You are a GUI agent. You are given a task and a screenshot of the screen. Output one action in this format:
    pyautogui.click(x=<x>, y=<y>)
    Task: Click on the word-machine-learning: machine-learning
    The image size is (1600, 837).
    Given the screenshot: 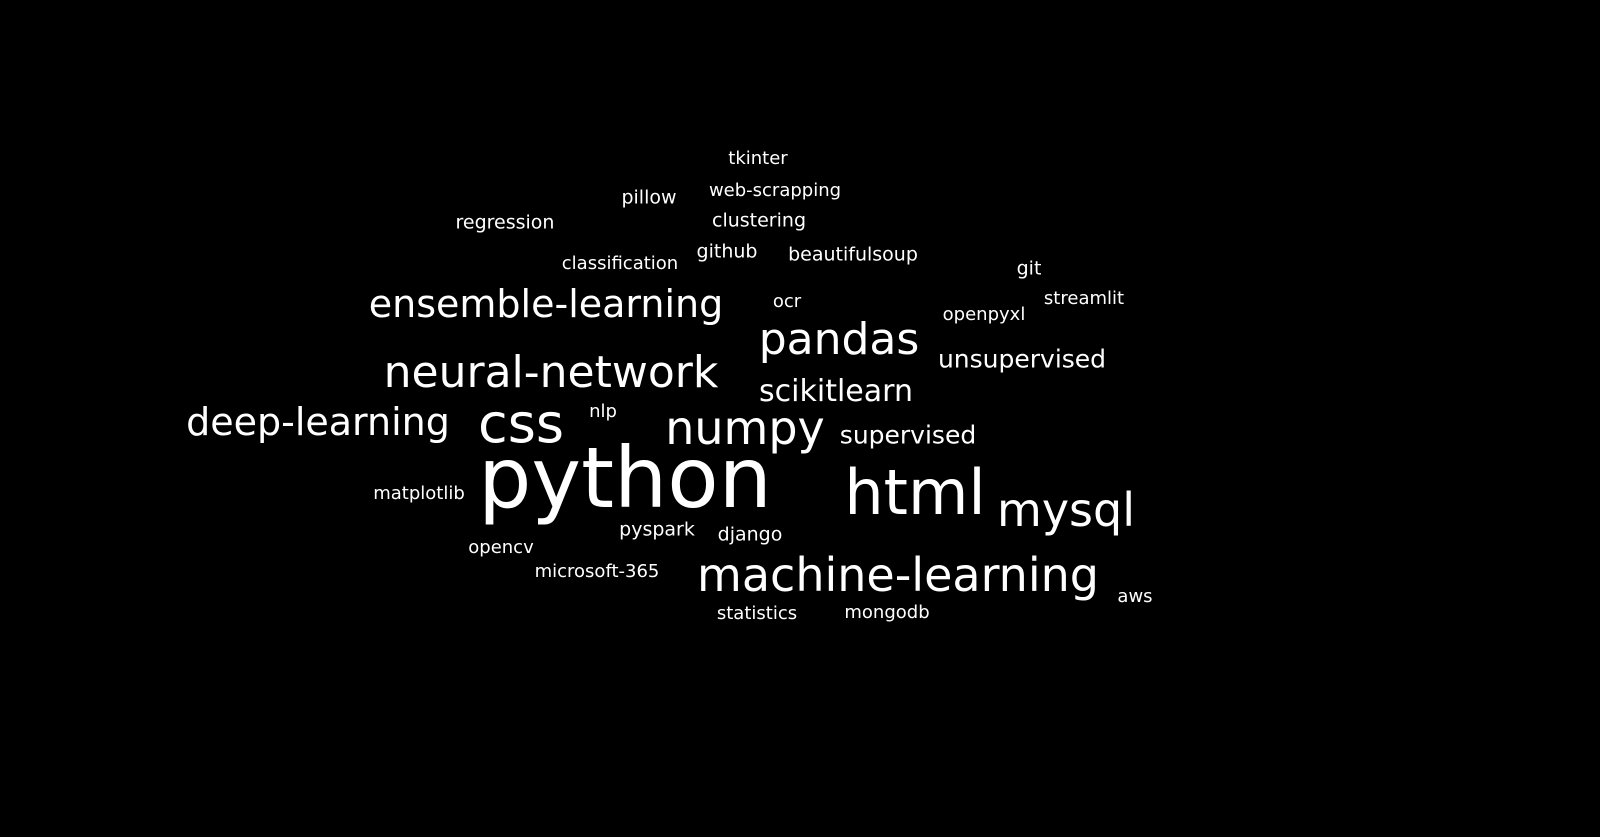 What is the action you would take?
    pyautogui.click(x=898, y=575)
    